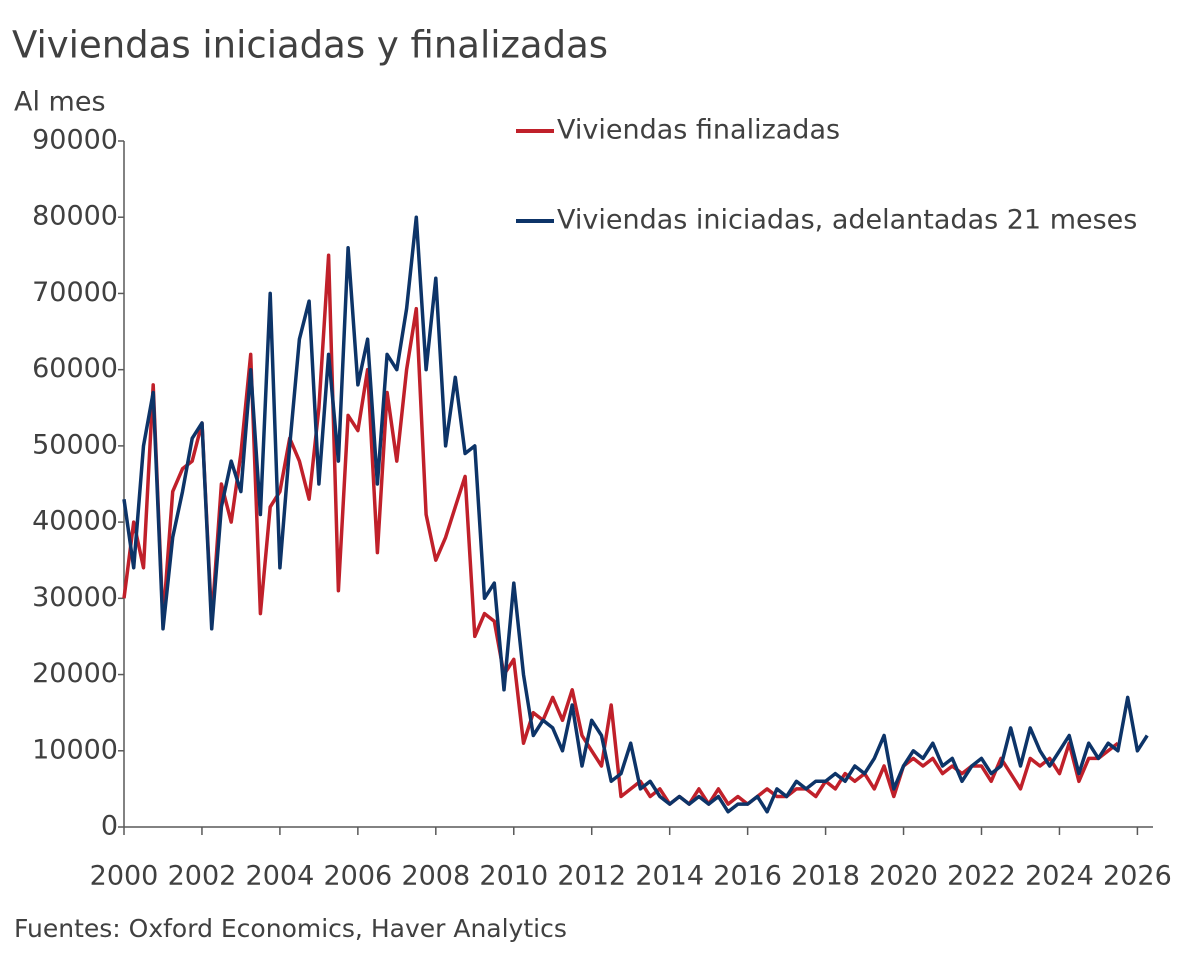 This screenshot has height=960, width=1200. Describe the element at coordinates (825, 876) in the screenshot. I see `x-tick-label: 2018` at that location.